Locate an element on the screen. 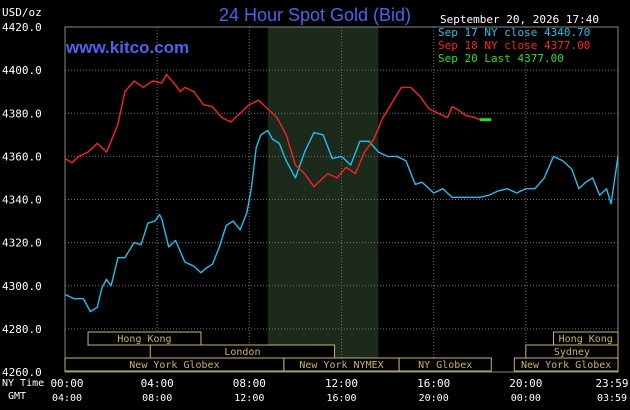 The image size is (630, 410). legend-item-sep17: Sep 17 NY close 4340.70 is located at coordinates (514, 32).